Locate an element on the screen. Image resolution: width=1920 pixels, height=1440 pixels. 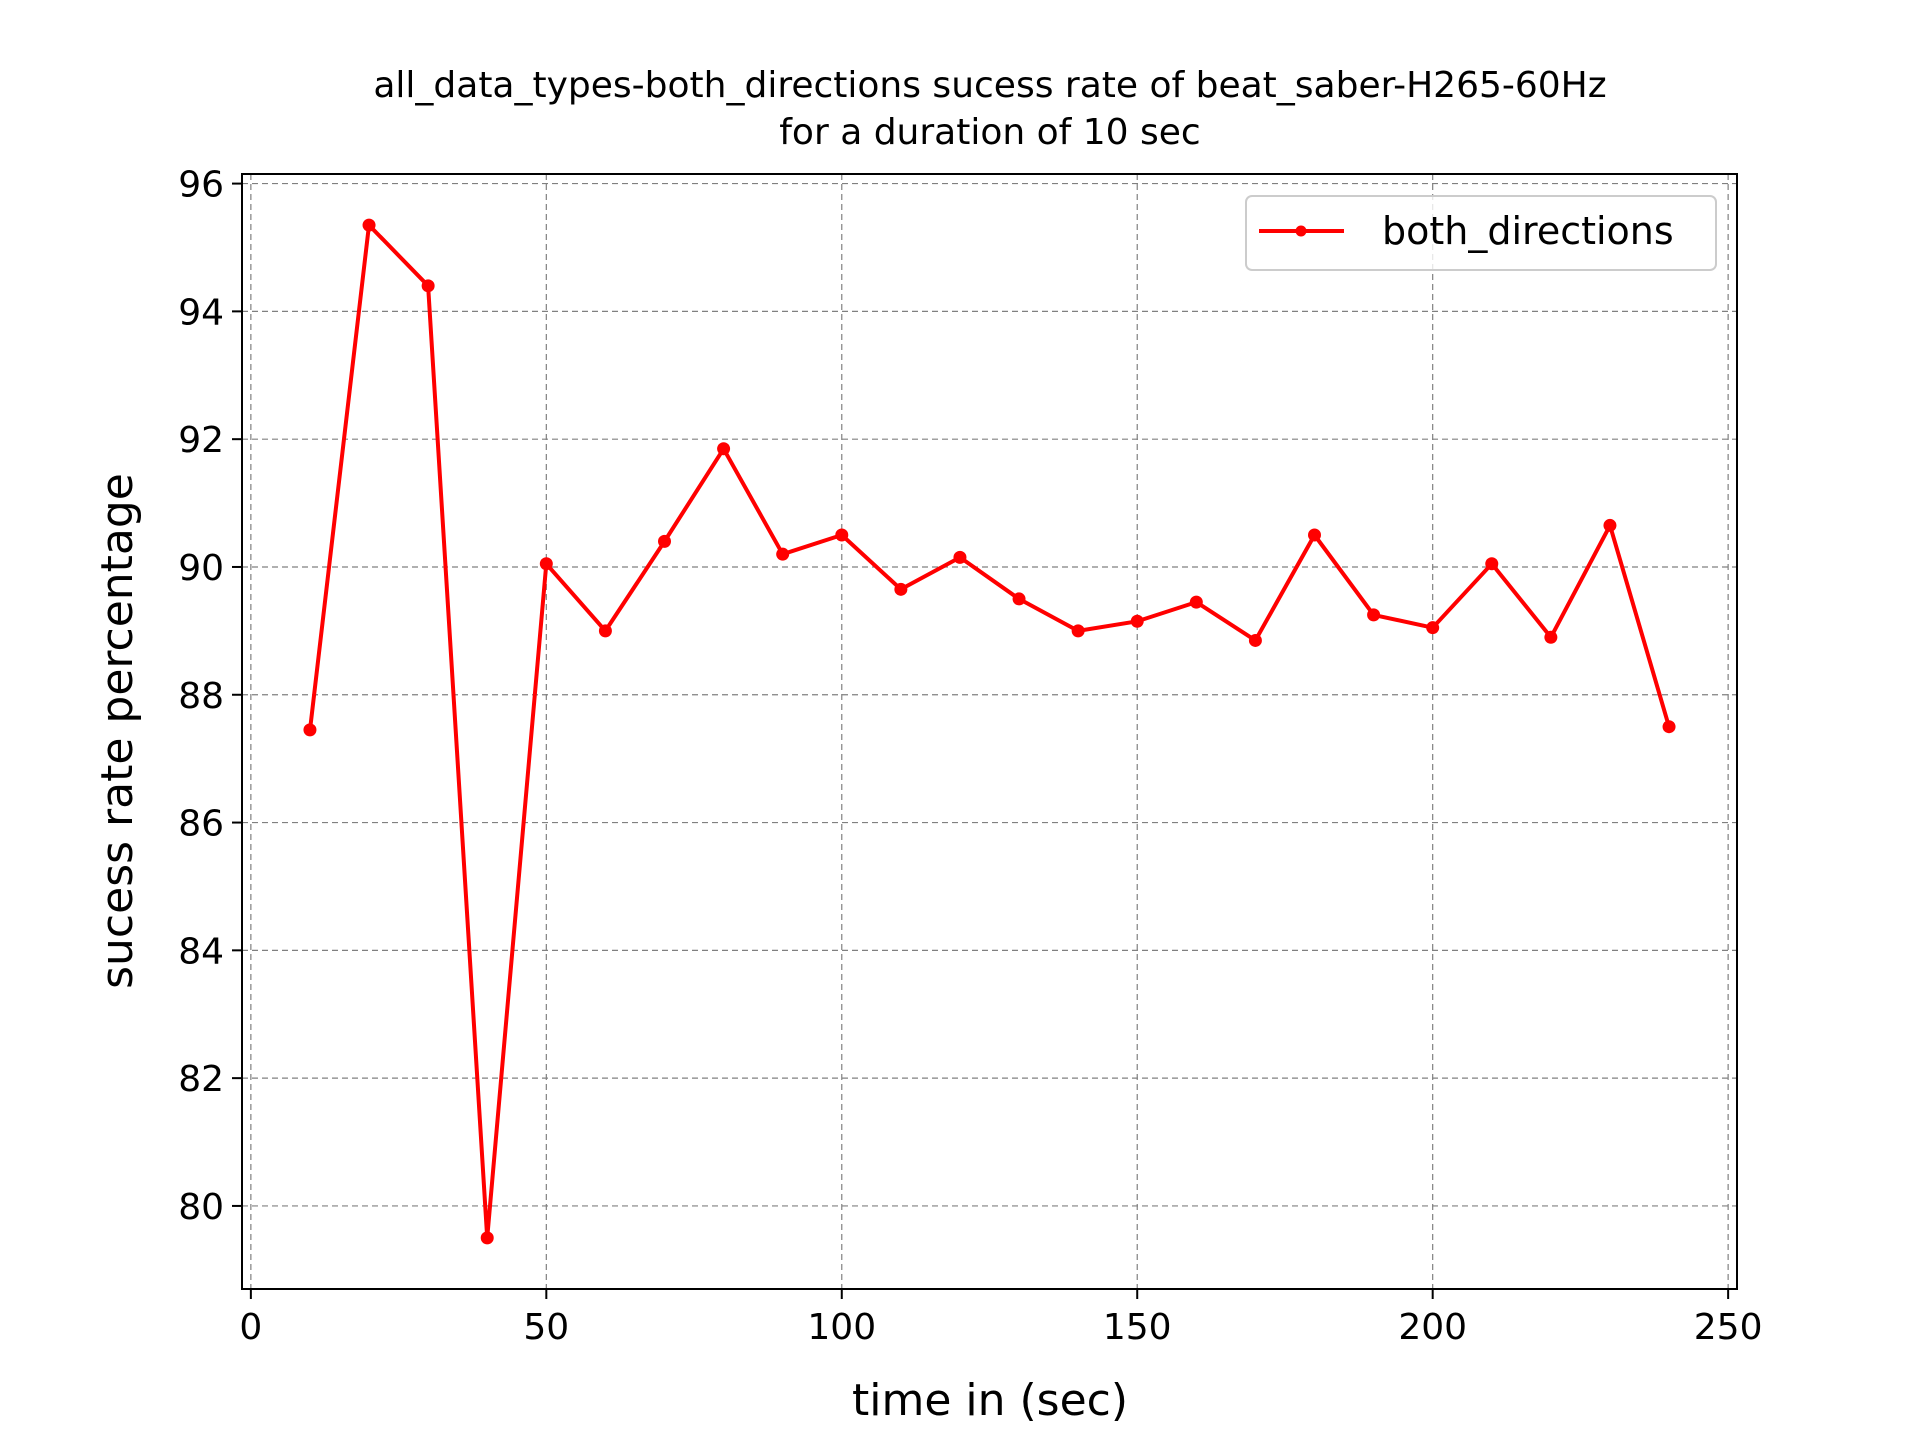
y-tick-label: 88 is located at coordinates (201, 696).